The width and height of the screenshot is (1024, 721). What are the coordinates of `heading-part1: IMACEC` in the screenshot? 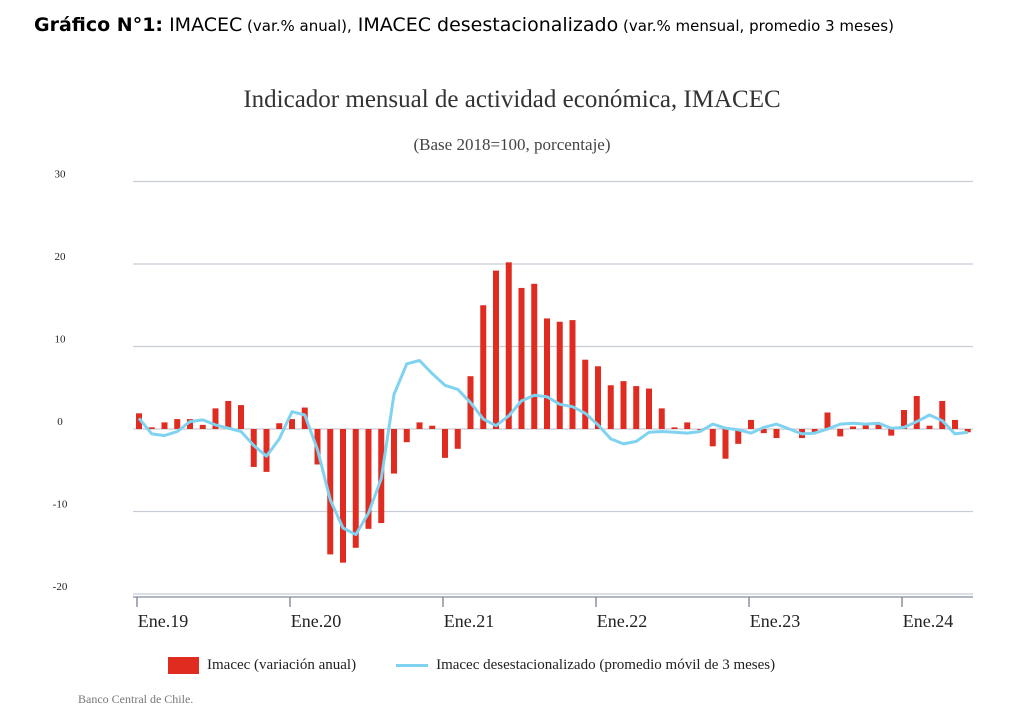 It's located at (203, 25).